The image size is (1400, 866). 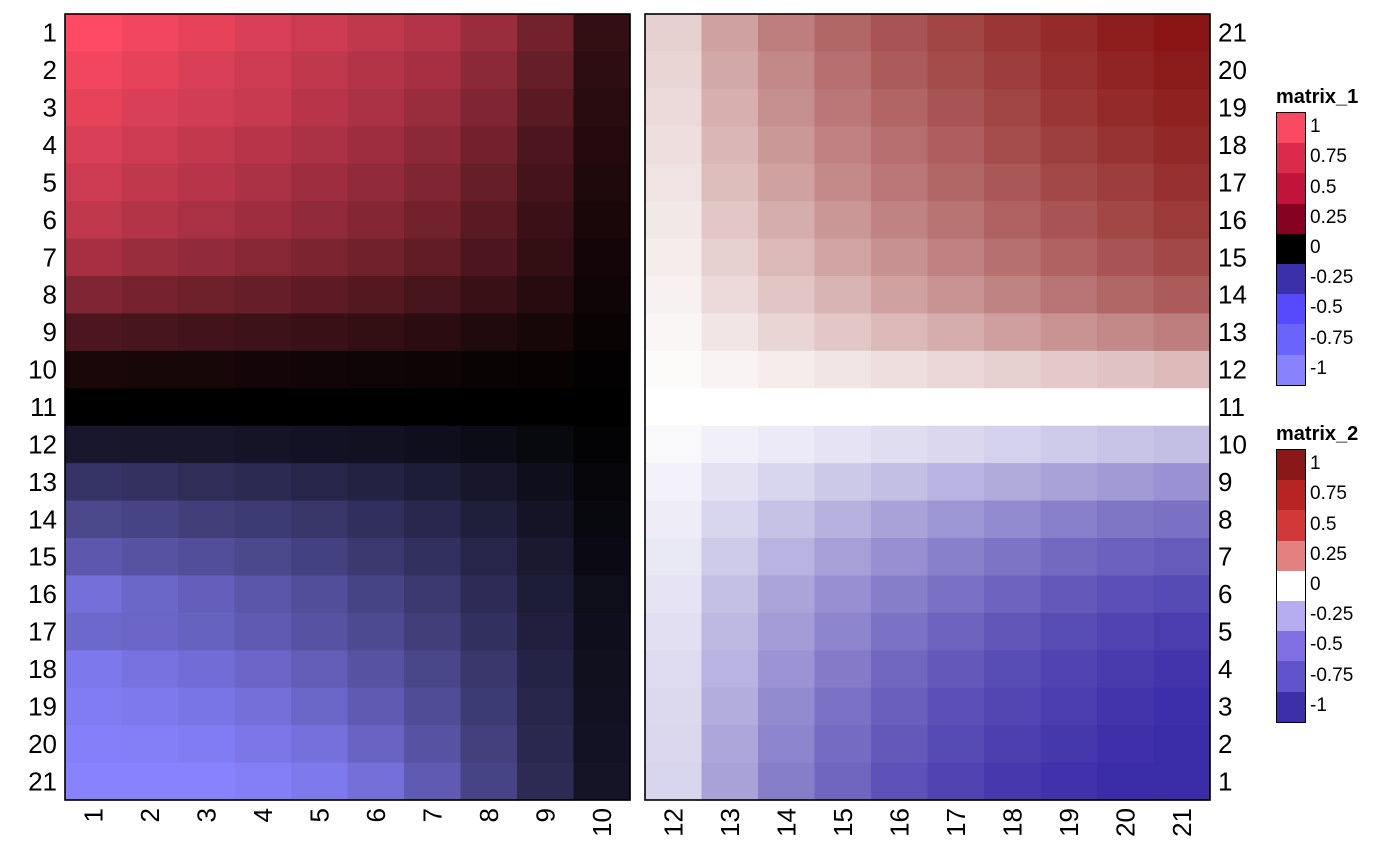 What do you see at coordinates (42, 370) in the screenshot?
I see `row-label: 10` at bounding box center [42, 370].